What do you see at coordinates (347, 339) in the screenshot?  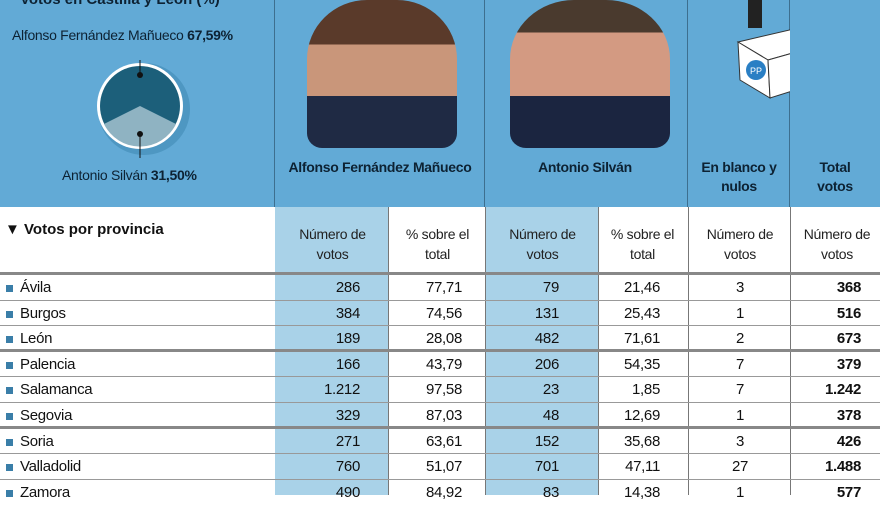 I see `a-votes: 189` at bounding box center [347, 339].